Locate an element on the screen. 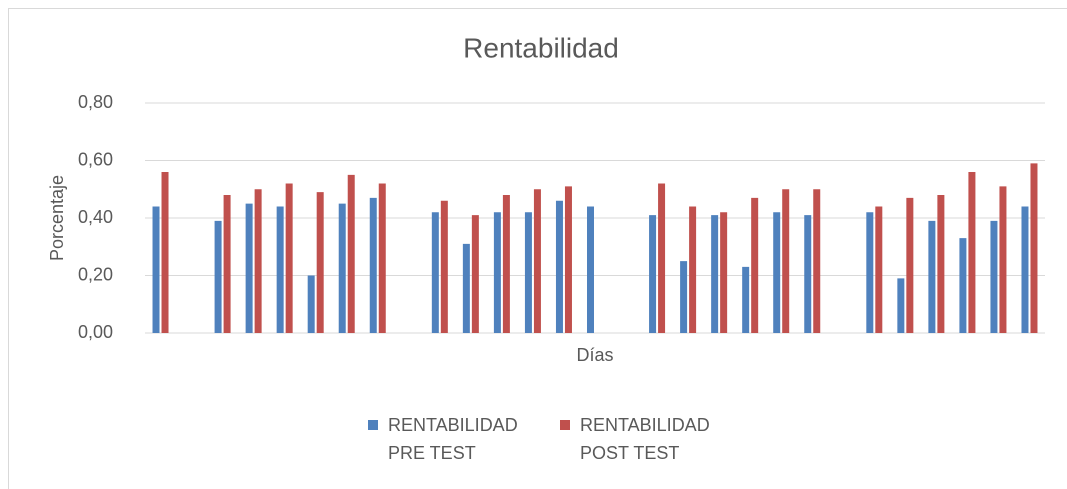 Image resolution: width=1067 pixels, height=489 pixels. legend-label: RENTABILIDAD POST TEST is located at coordinates (645, 439).